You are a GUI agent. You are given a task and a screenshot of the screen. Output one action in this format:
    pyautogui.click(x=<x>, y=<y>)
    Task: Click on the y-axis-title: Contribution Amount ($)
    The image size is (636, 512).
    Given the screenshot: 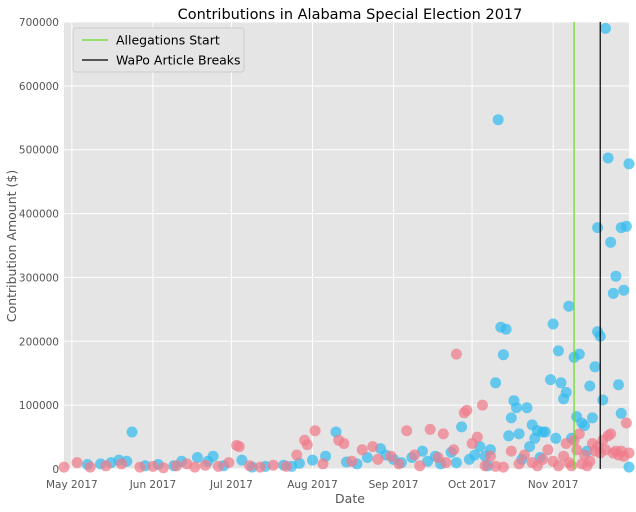 What is the action you would take?
    pyautogui.click(x=11, y=246)
    